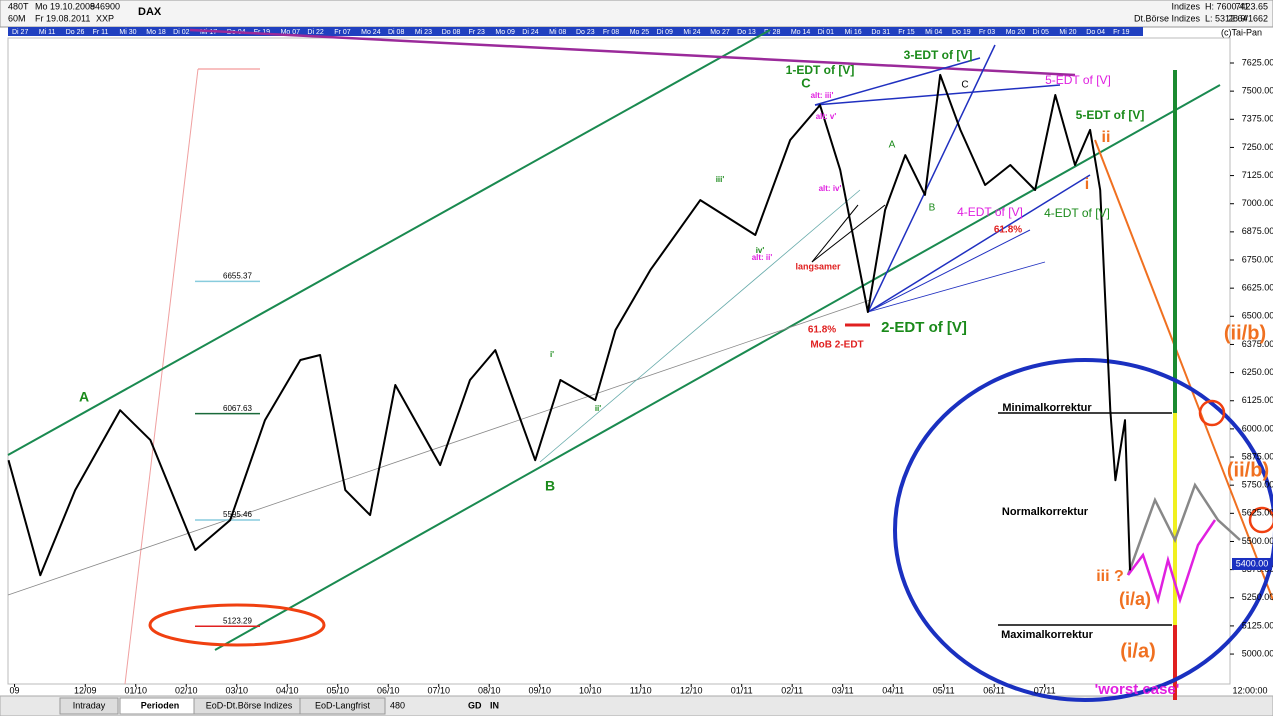 This screenshot has width=1273, height=716. Describe the element at coordinates (105, 18) in the screenshot. I see `header-info: XXP` at that location.